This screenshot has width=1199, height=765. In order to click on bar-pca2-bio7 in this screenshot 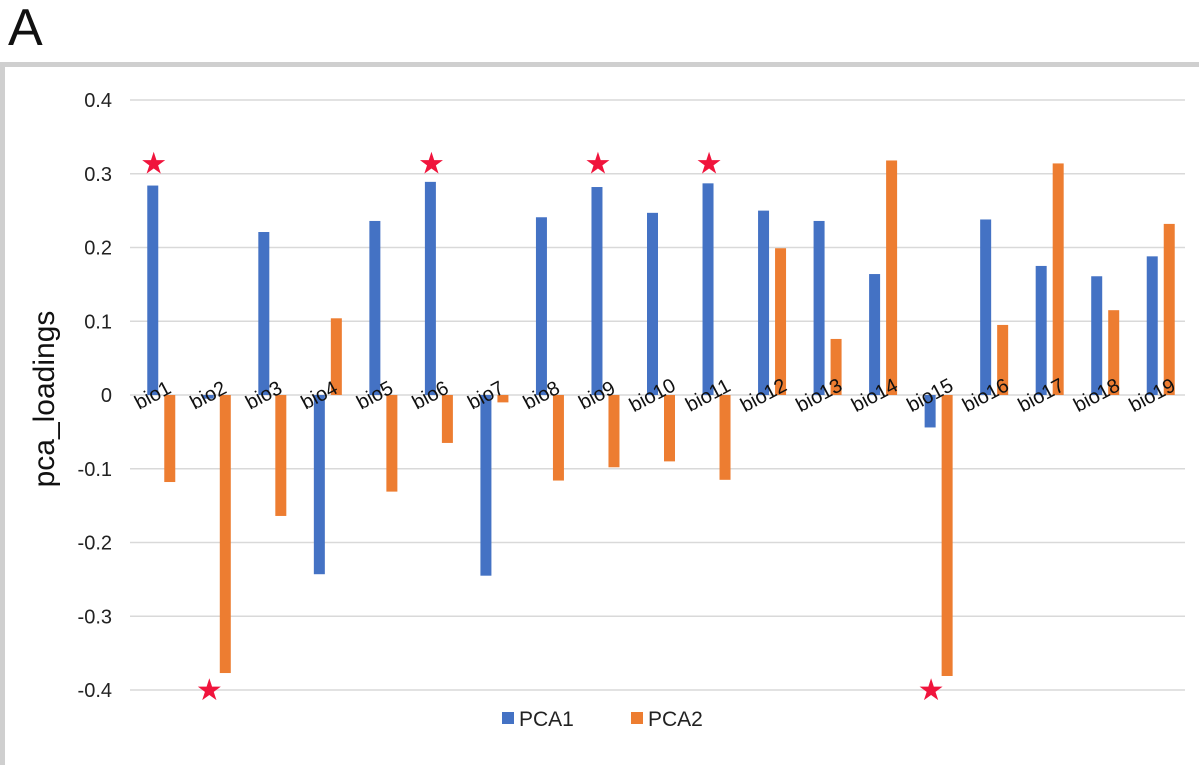, I will do `click(503, 399)`.